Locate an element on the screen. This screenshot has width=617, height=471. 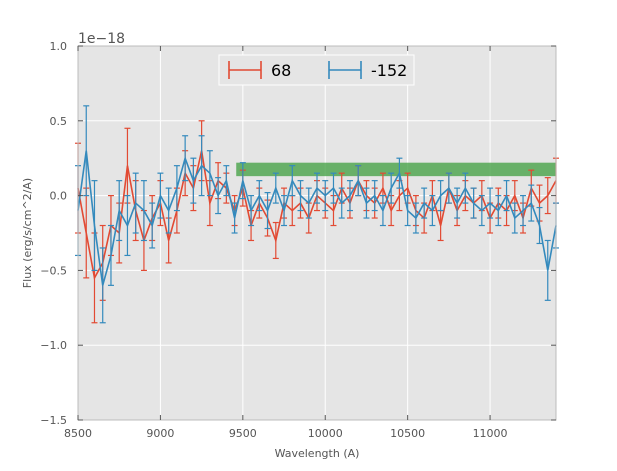
y-tick-label-0: 1.0 is located at coordinates (59, 46).